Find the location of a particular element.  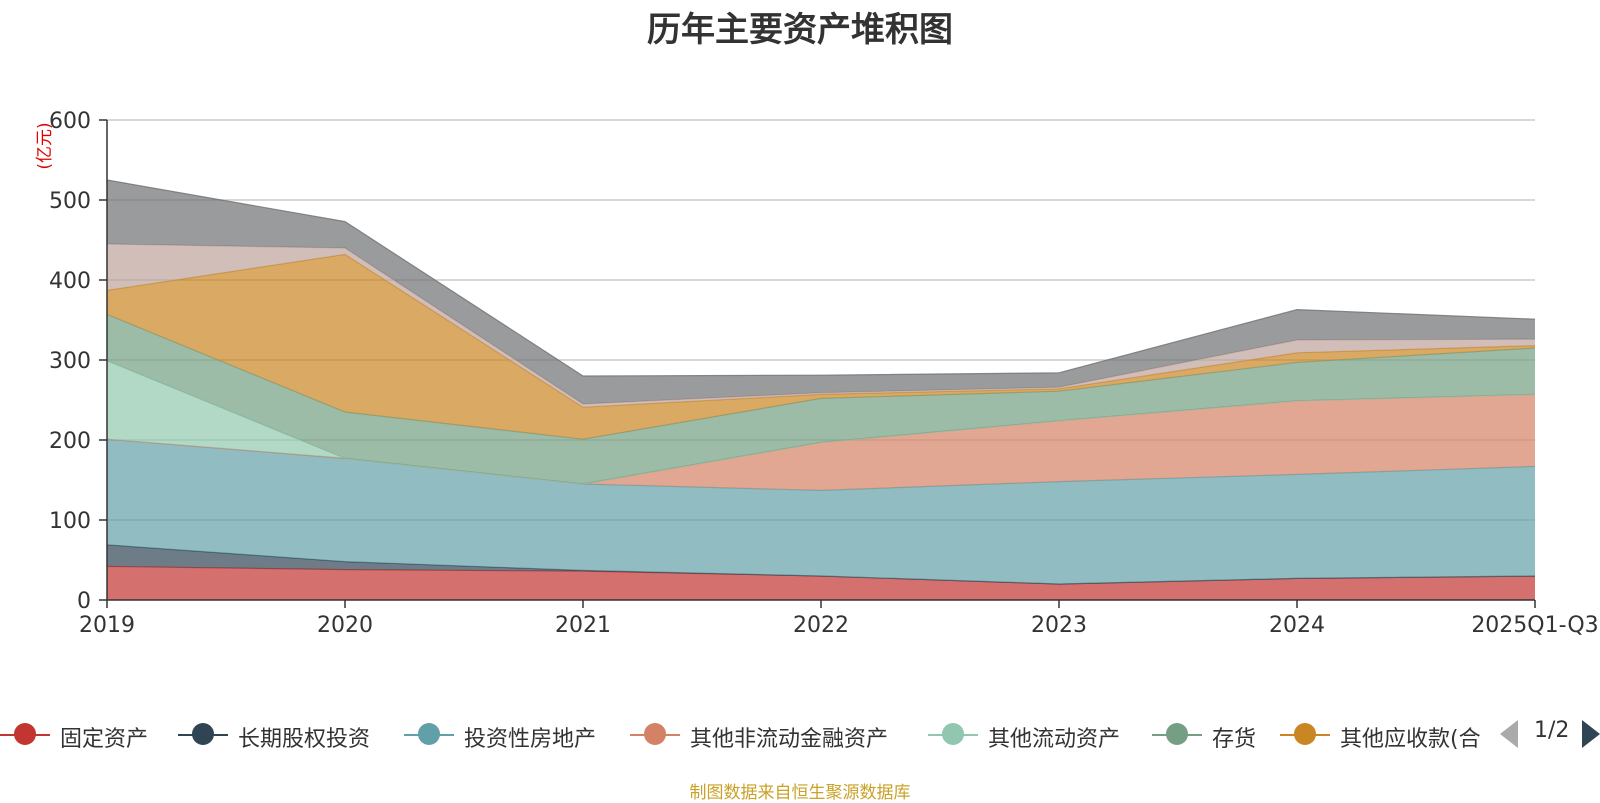

y-tick-label: 600 is located at coordinates (70, 121).